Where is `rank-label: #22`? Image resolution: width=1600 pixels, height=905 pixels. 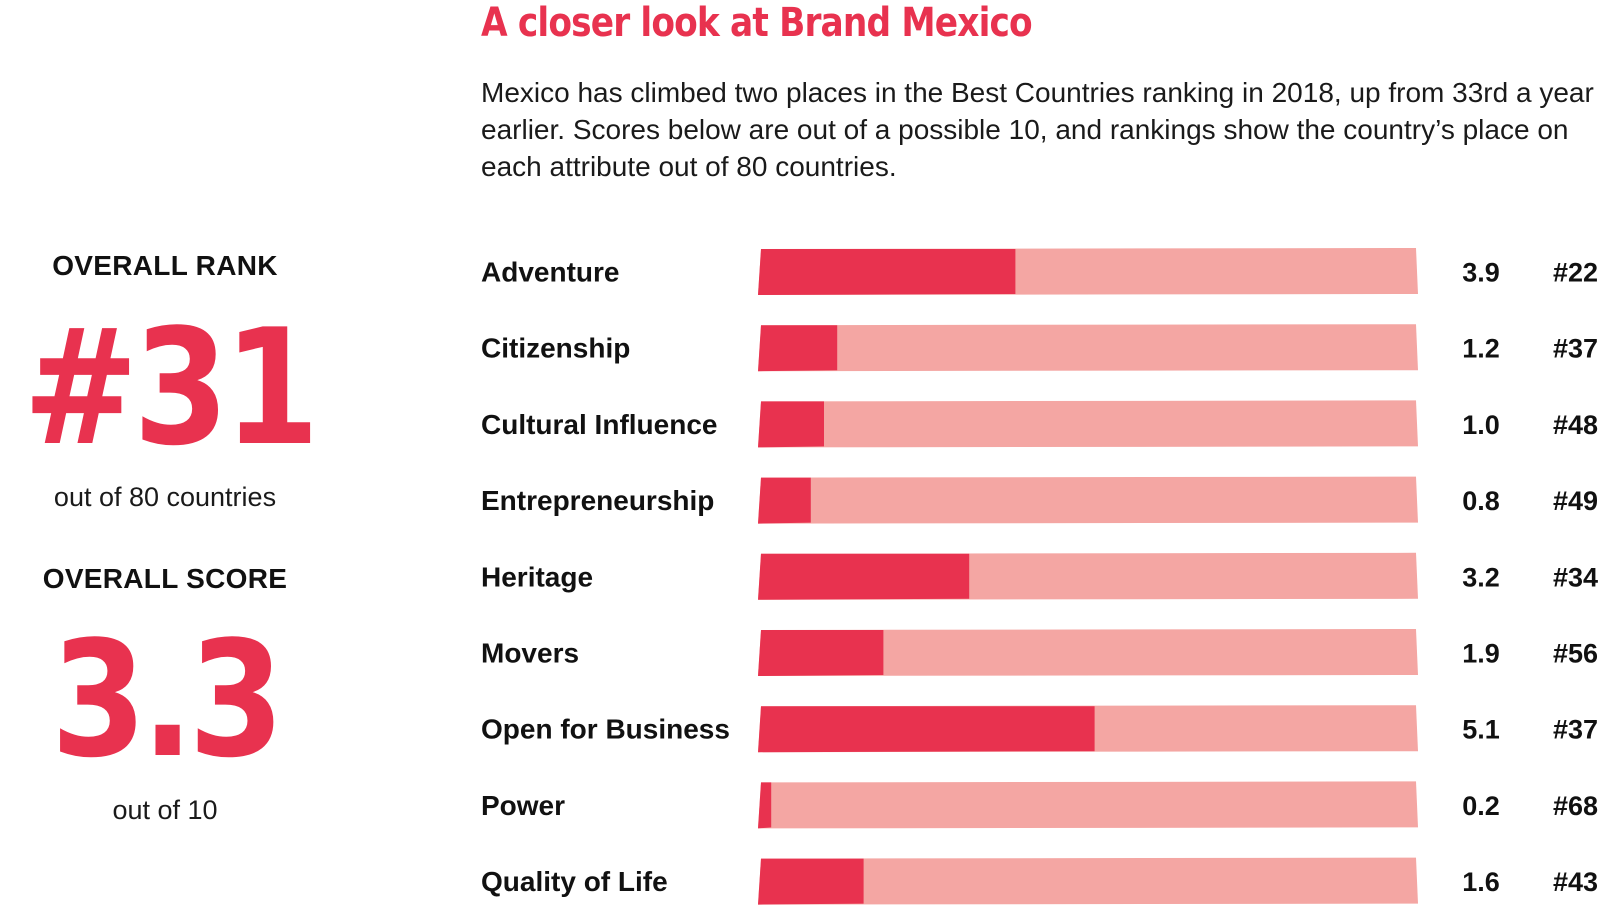
rank-label: #22 is located at coordinates (1575, 273).